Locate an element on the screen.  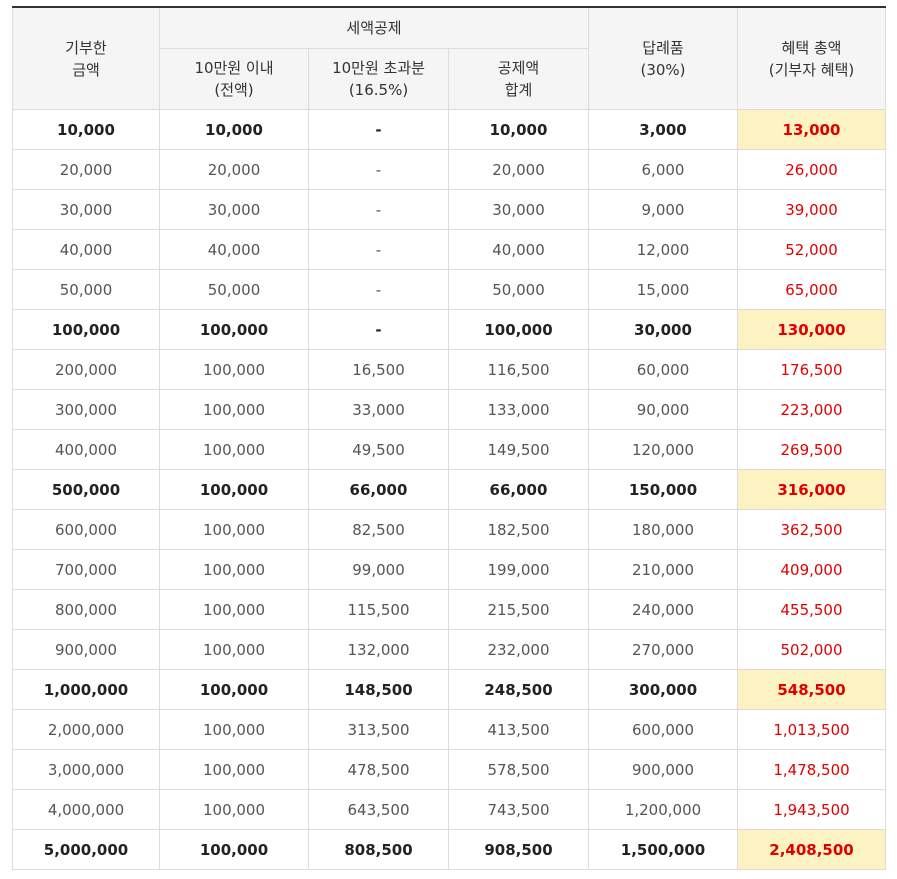
cell-gift: 300,000 is located at coordinates (663, 689).